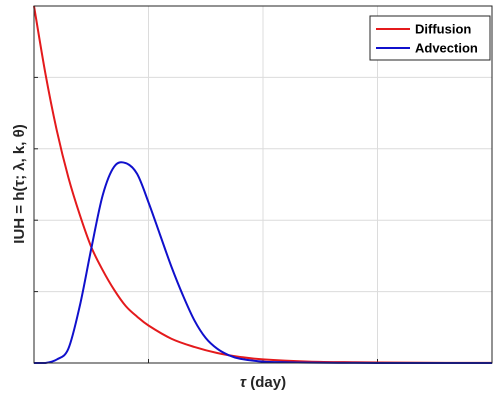 This screenshot has height=395, width=494. I want to click on x-axis-label-symbol: τ, so click(243, 382).